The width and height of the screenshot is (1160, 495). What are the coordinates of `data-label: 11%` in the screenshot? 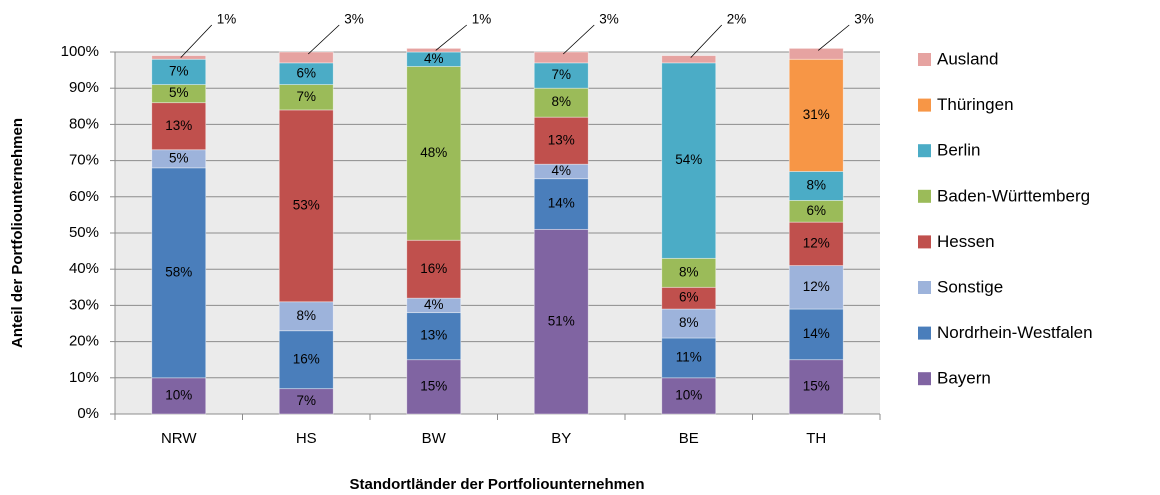 It's located at (689, 356).